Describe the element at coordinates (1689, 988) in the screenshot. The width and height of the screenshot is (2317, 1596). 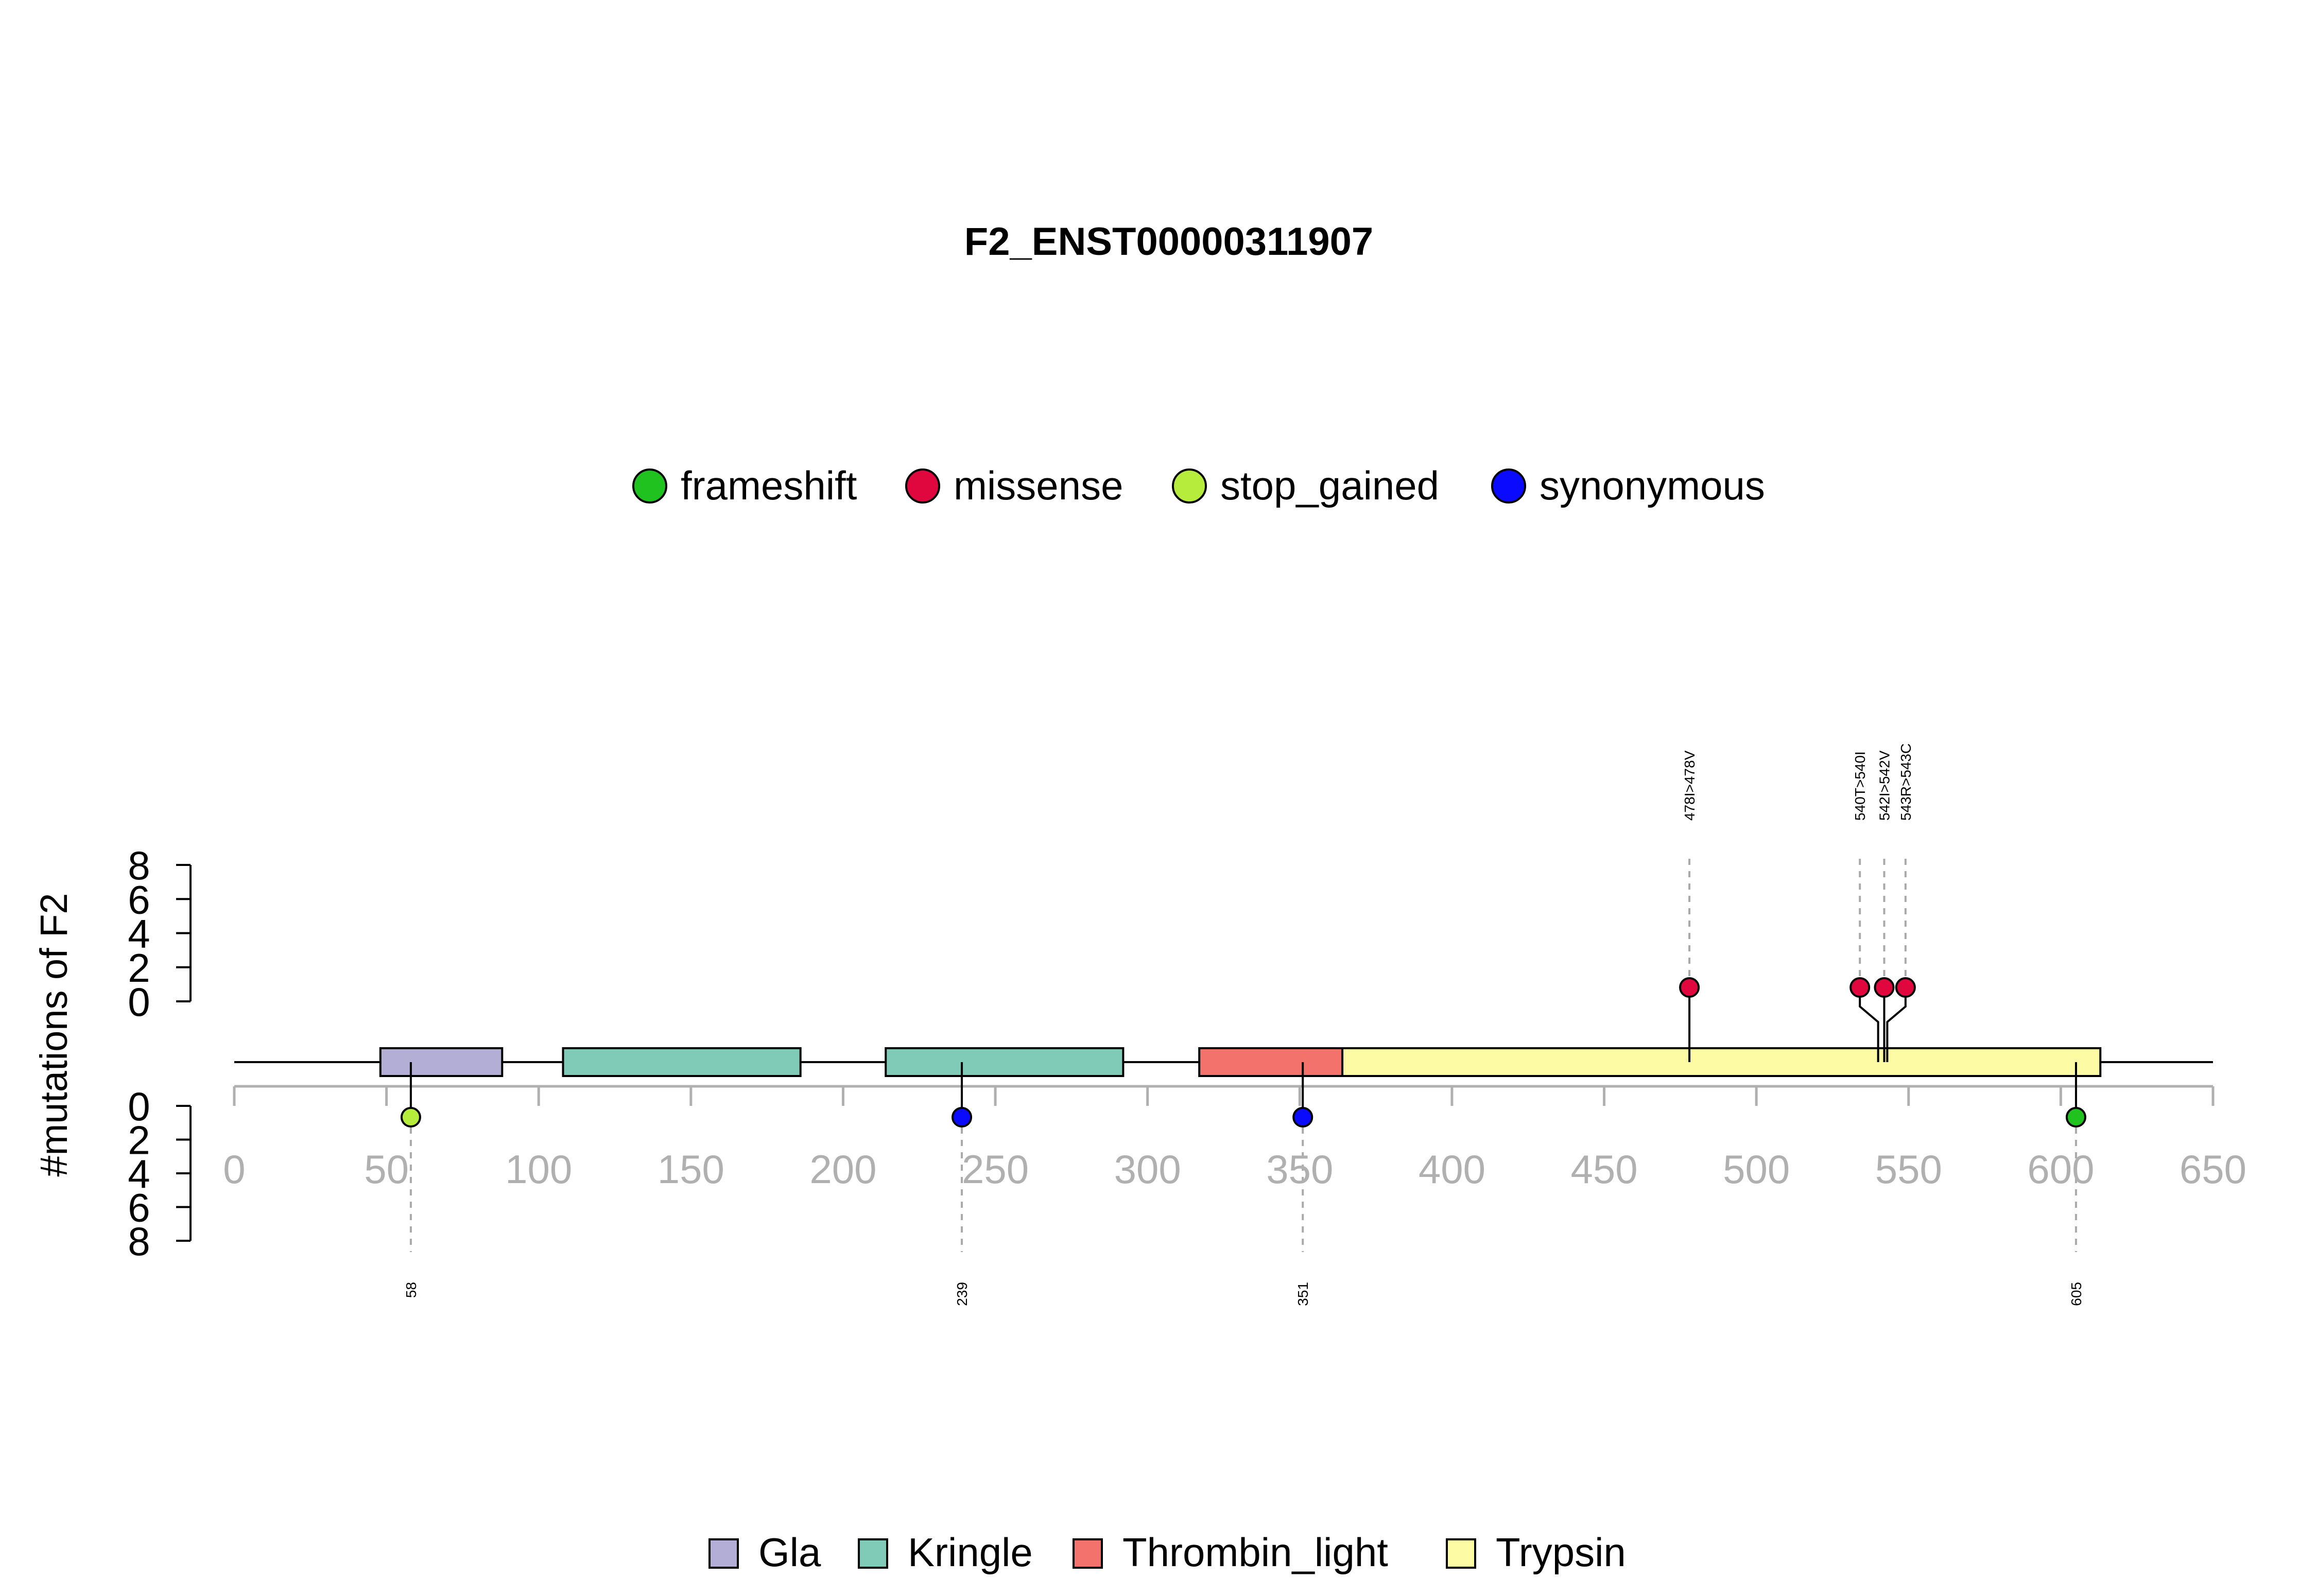
I see `lollipop-head-478i-478v` at that location.